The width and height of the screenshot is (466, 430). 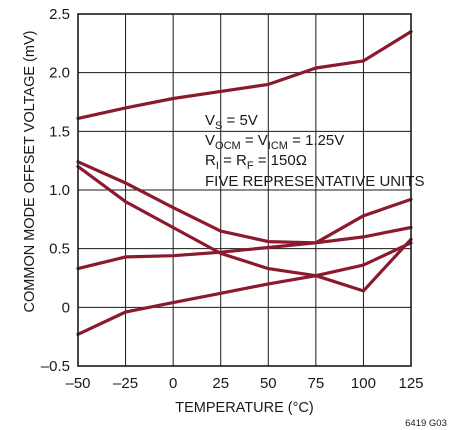 I want to click on y-tick-label: 0, so click(x=66, y=307).